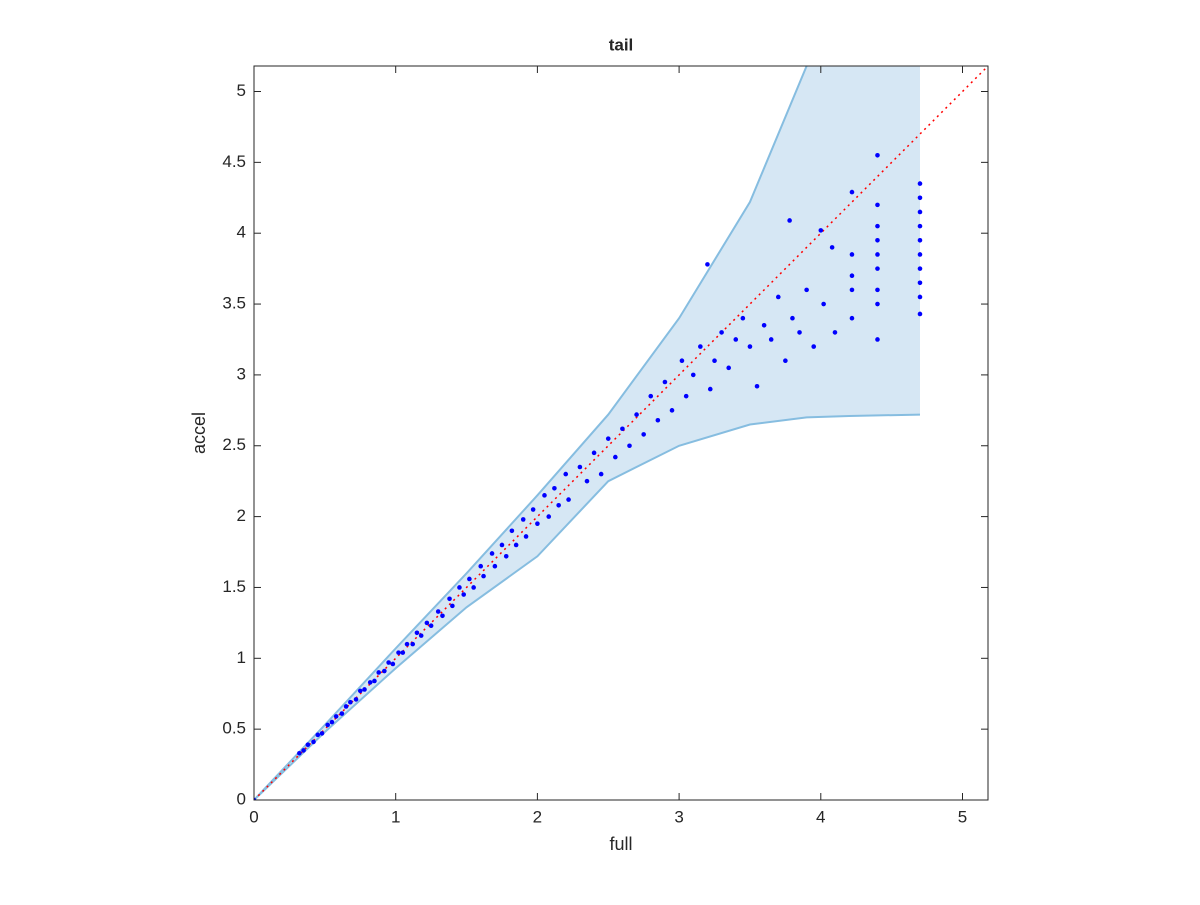 The width and height of the screenshot is (1200, 905). I want to click on y-tick-label: 4, so click(241, 232).